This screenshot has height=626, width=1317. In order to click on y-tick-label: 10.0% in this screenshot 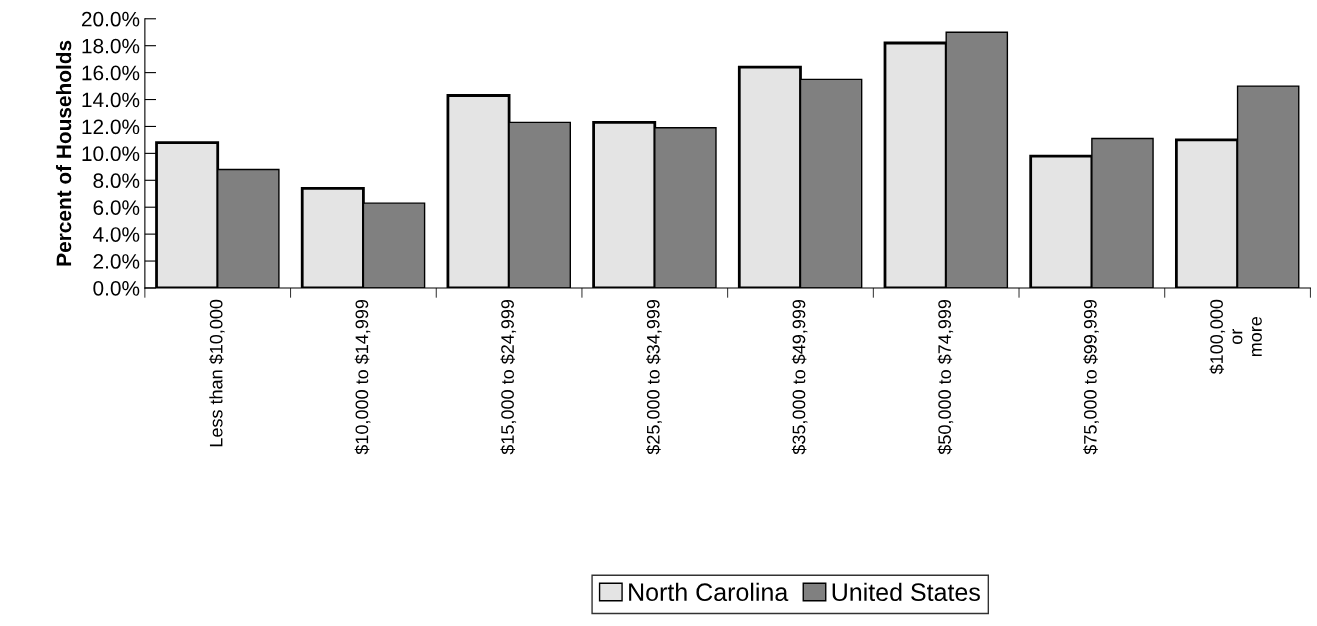, I will do `click(111, 154)`.